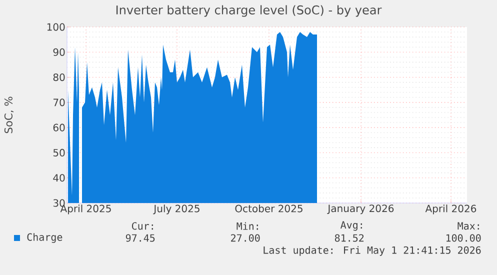  Describe the element at coordinates (245, 238) in the screenshot. I see `text: 27.00` at that location.